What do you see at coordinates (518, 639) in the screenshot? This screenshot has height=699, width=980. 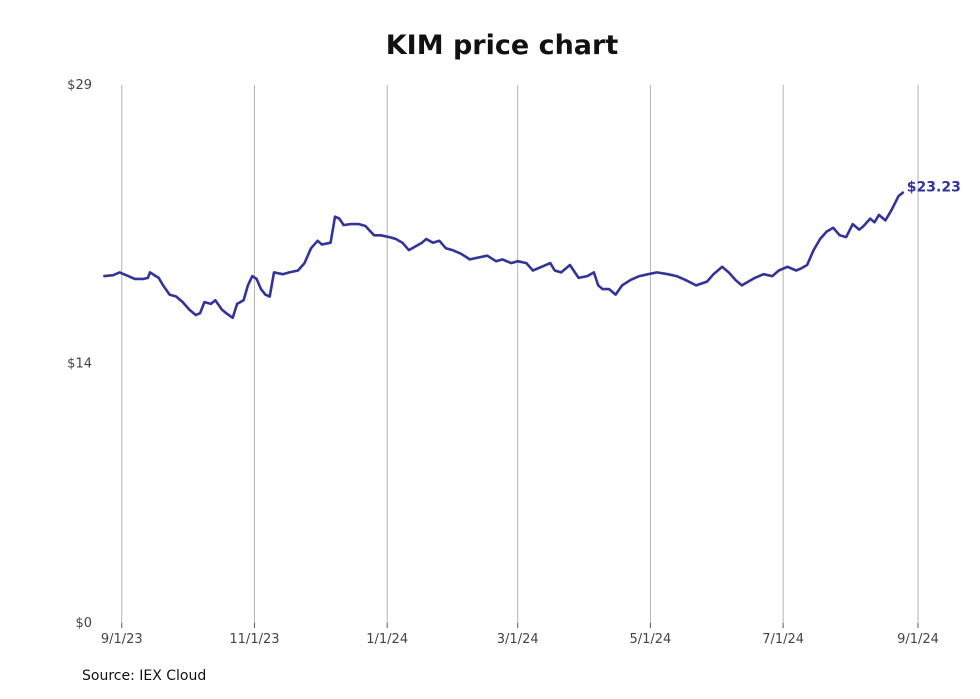 I see `x-tick-label: 3/1/24` at bounding box center [518, 639].